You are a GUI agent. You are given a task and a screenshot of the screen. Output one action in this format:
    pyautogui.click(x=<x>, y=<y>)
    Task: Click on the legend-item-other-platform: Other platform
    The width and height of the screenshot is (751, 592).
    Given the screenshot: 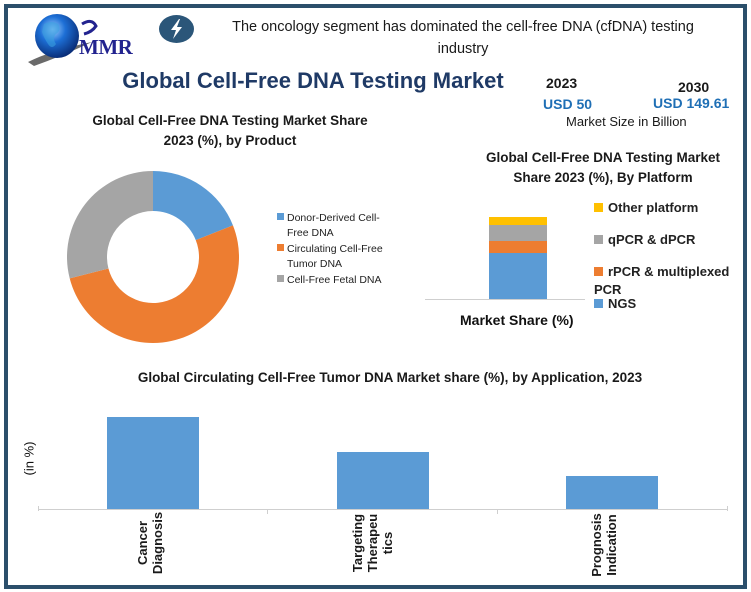 What is the action you would take?
    pyautogui.click(x=646, y=208)
    